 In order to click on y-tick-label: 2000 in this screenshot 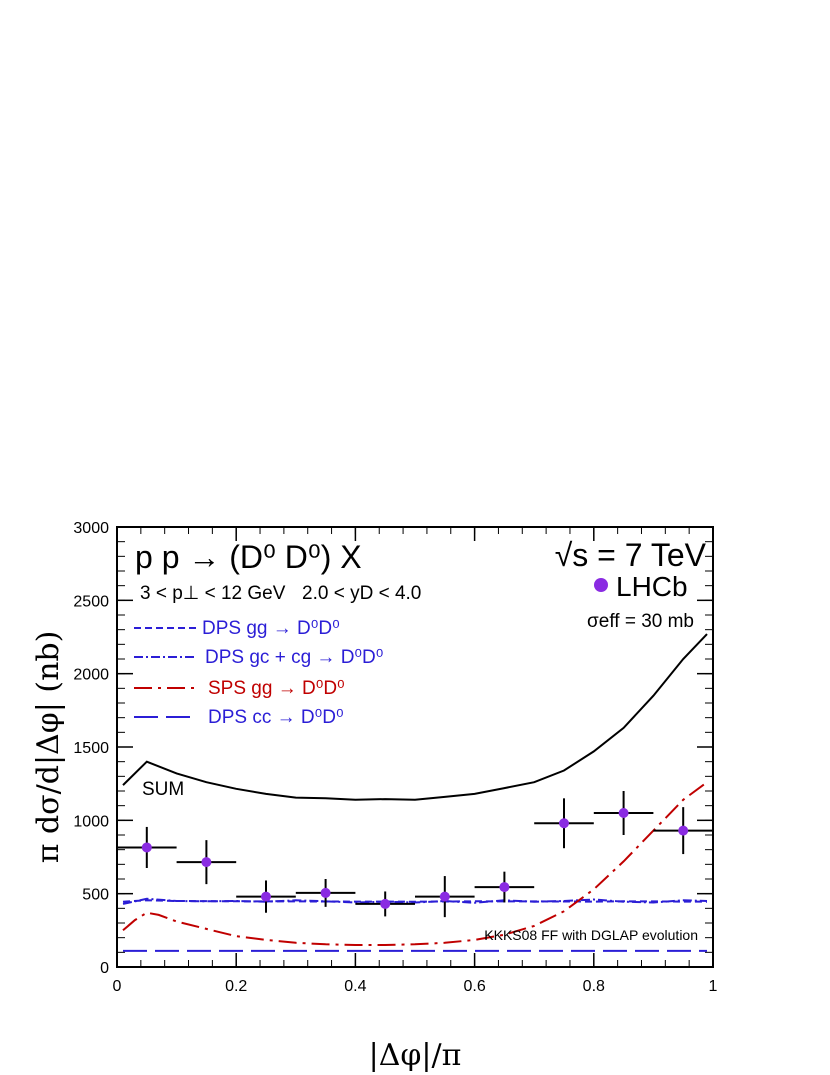, I will do `click(91, 675)`.